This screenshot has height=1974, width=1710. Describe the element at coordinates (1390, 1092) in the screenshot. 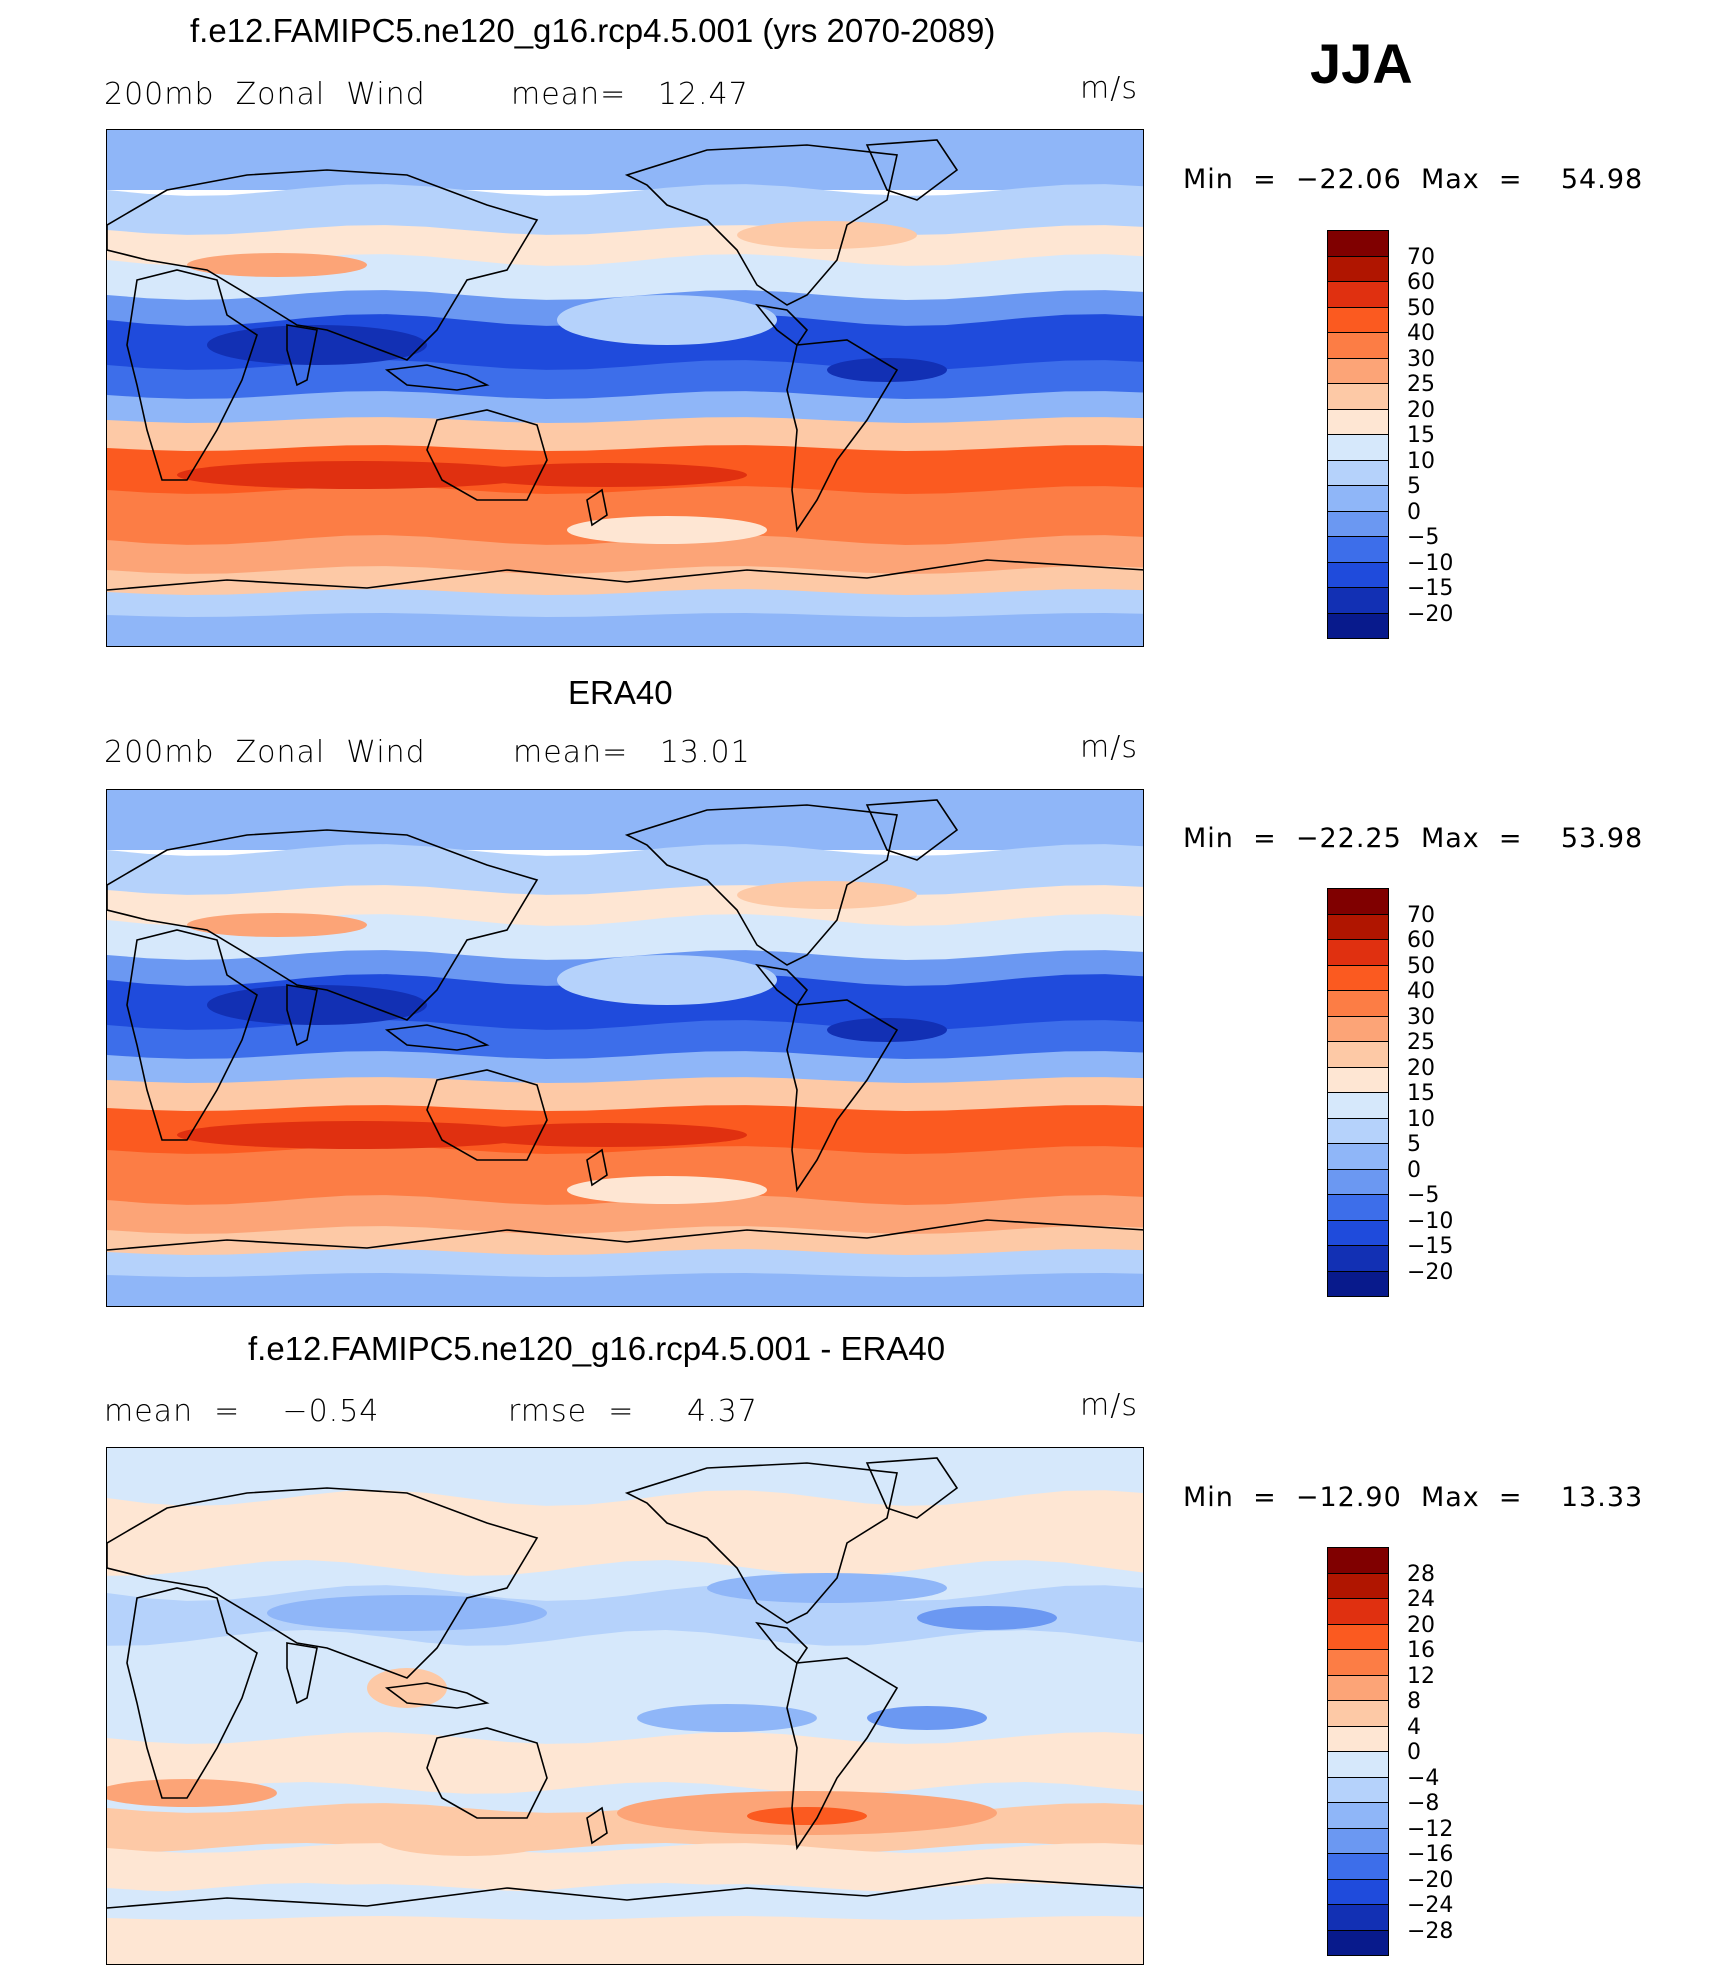

I see `colorbar-obs: 70 60 50 40 30 25 20 15 10 5 0 −5 −10 −15 −20` at that location.